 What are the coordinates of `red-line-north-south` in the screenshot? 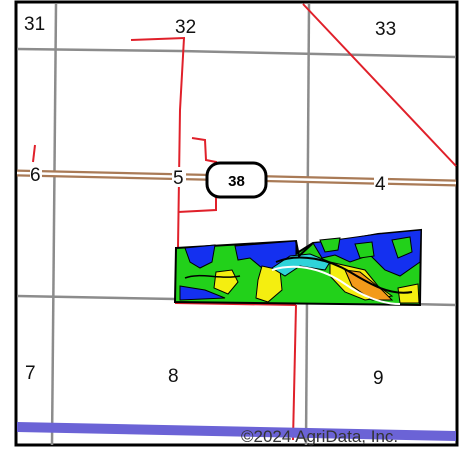 It's located at (181, 143).